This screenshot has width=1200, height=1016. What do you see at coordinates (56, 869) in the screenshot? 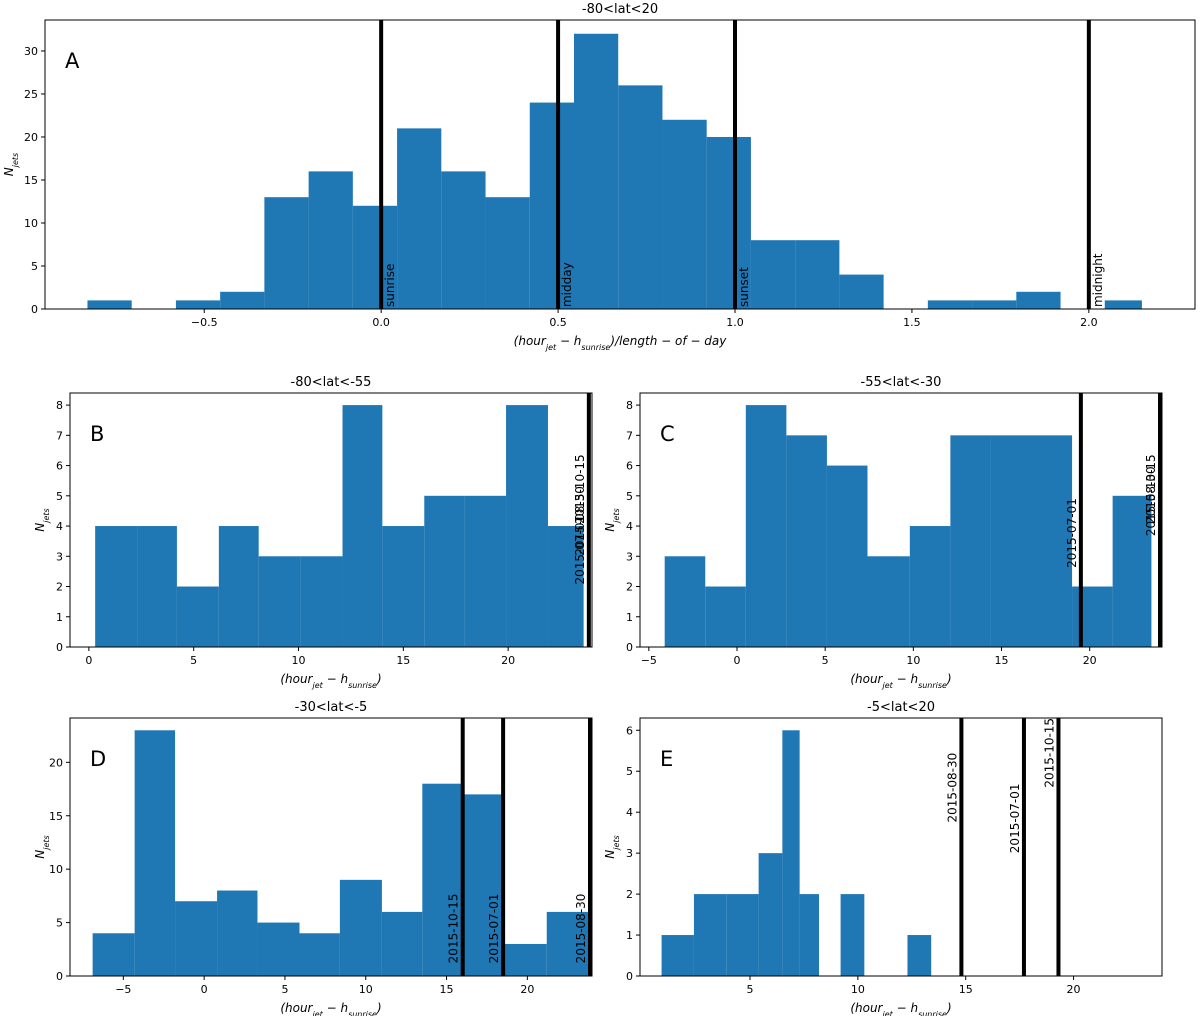
I see `y-tick-label: 10` at bounding box center [56, 869].